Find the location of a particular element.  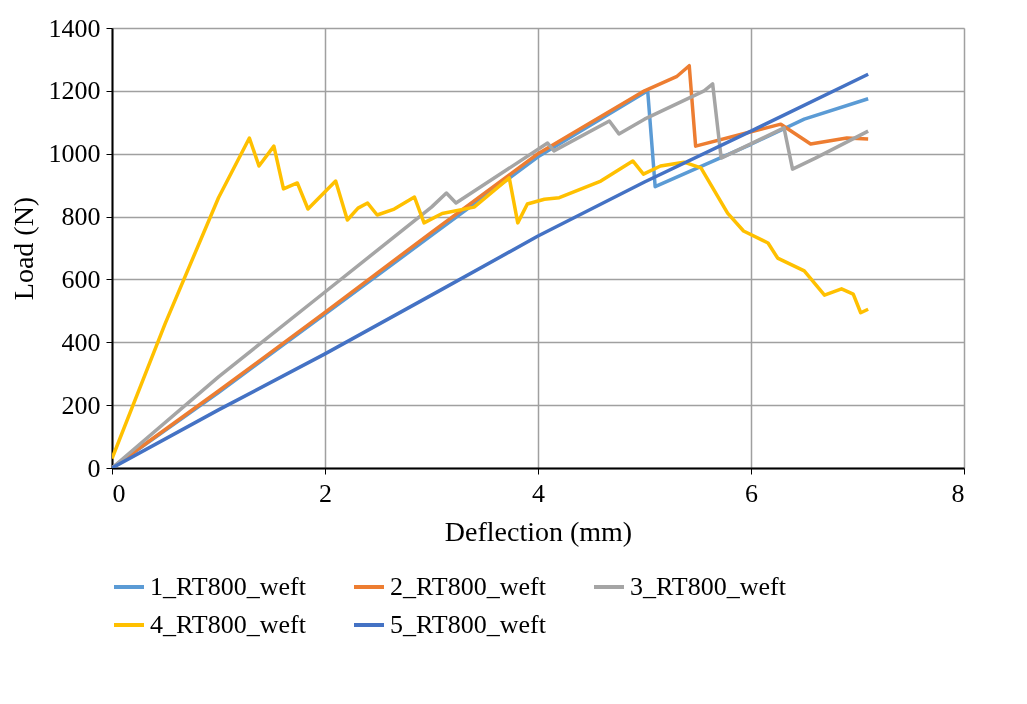

x-tick-label: 4 is located at coordinates (538, 493).